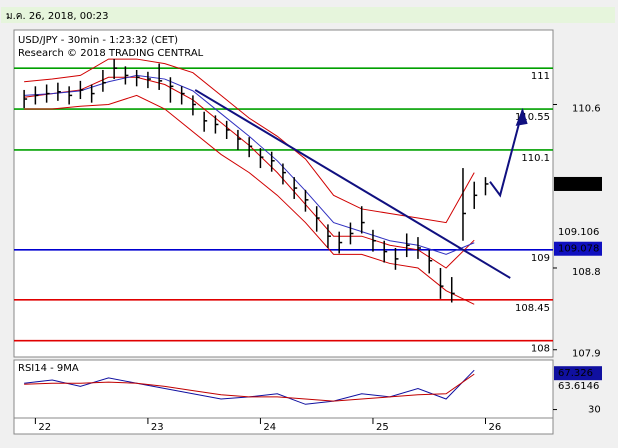 The height and width of the screenshot is (448, 618). I want to click on x-tick-label: 22, so click(44, 427).